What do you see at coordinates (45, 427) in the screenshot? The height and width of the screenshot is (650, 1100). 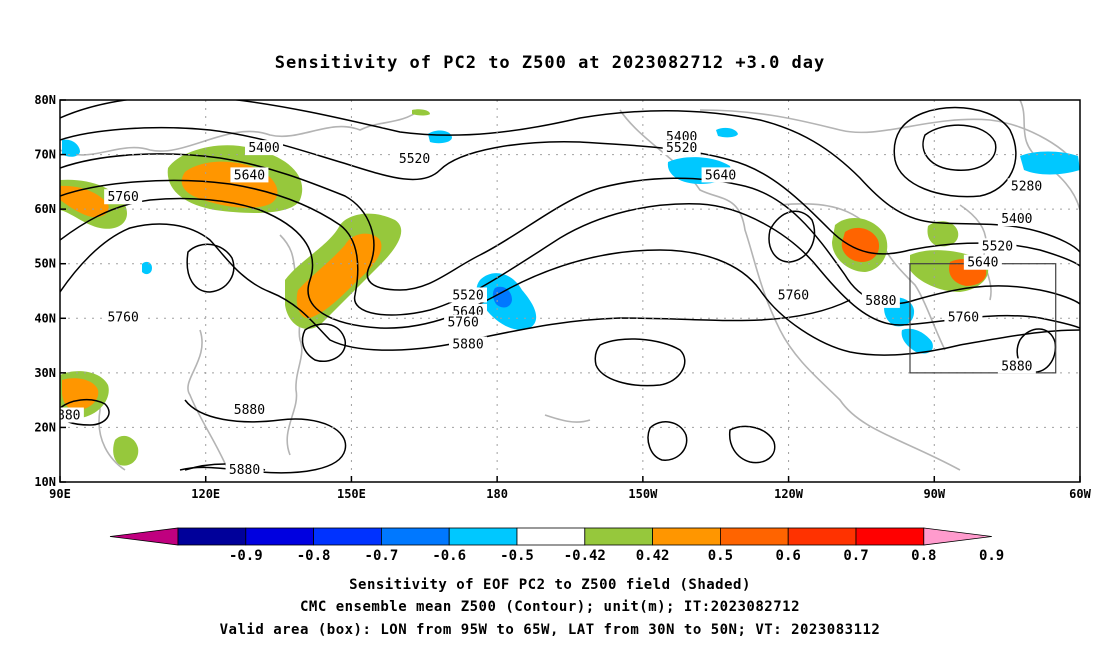 I see `y-tick-label: 20N` at bounding box center [45, 427].